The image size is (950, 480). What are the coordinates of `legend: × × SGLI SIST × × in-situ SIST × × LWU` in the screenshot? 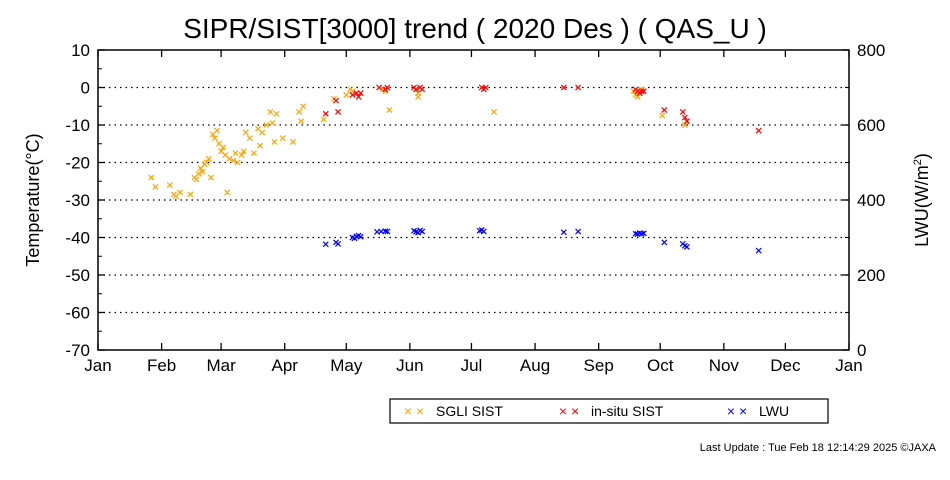 It's located at (596, 411).